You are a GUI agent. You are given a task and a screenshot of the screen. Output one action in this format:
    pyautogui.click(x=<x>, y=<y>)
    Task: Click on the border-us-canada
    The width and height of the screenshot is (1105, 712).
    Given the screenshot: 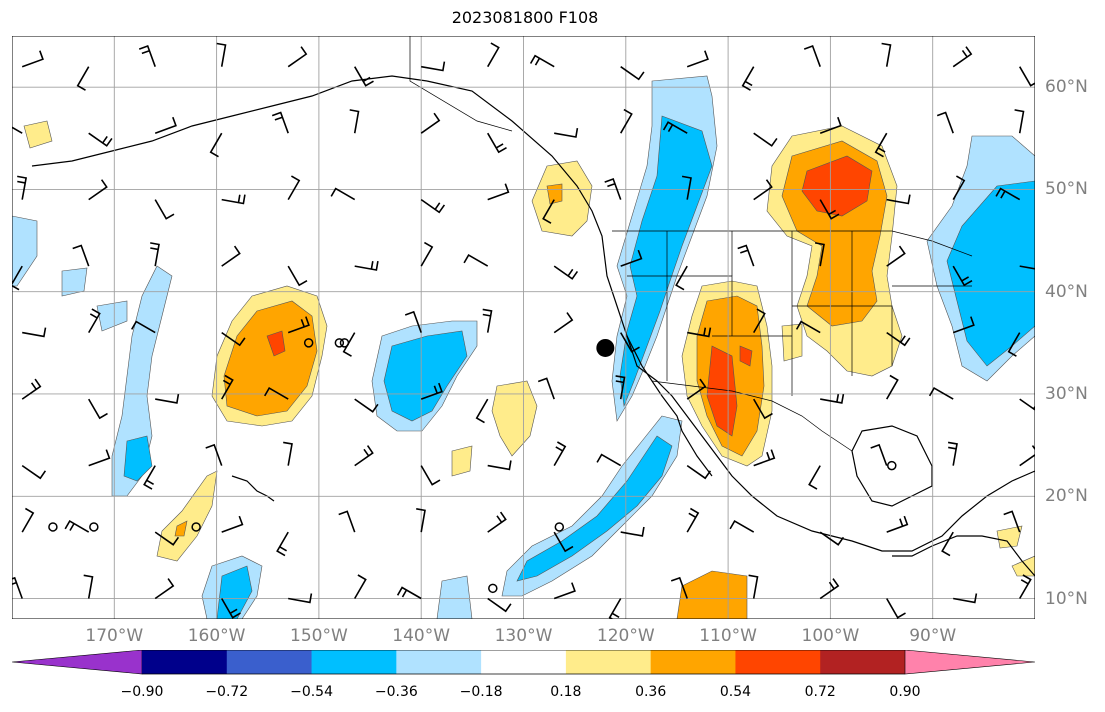 What is the action you would take?
    pyautogui.click(x=792, y=243)
    